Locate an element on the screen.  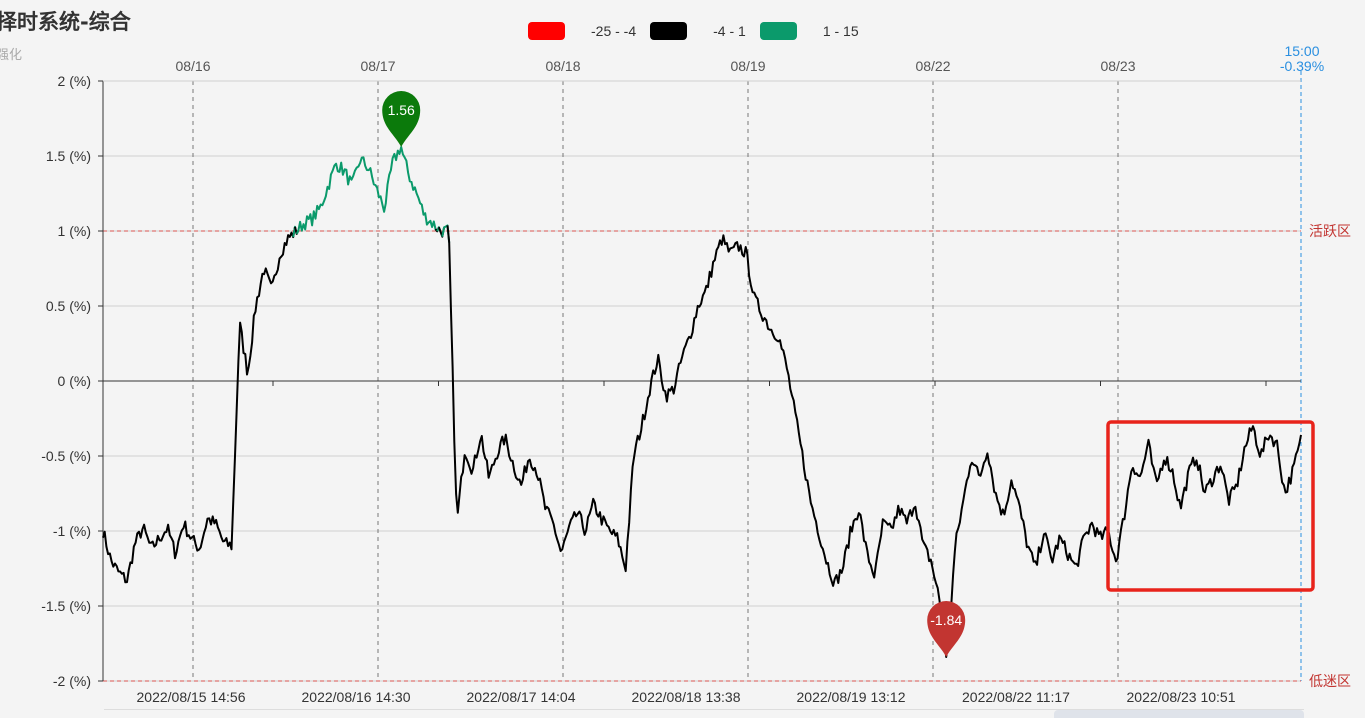
datazoom-slider is located at coordinates (704, 713).